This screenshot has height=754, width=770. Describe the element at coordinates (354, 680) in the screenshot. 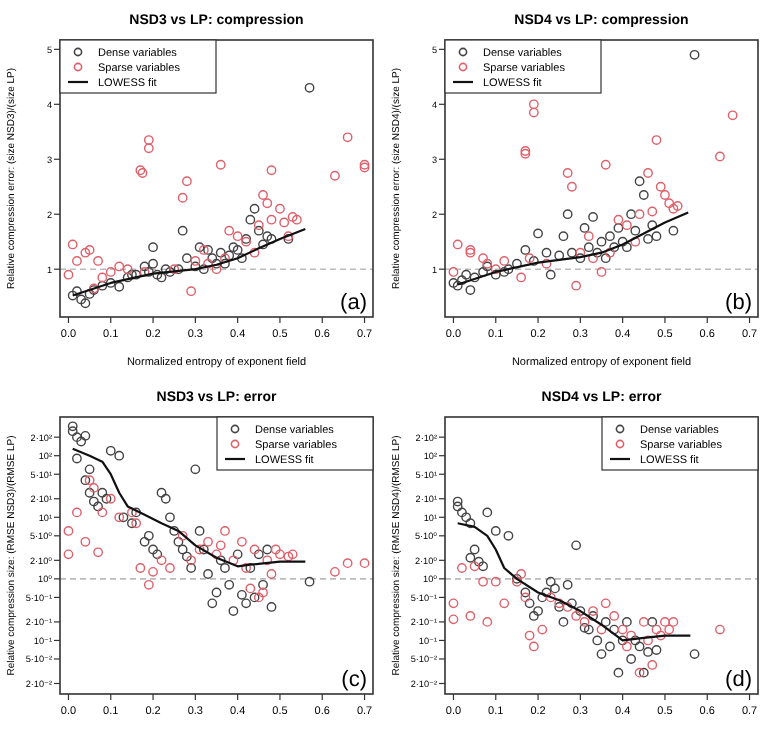

I see `annotation: (c)` at that location.